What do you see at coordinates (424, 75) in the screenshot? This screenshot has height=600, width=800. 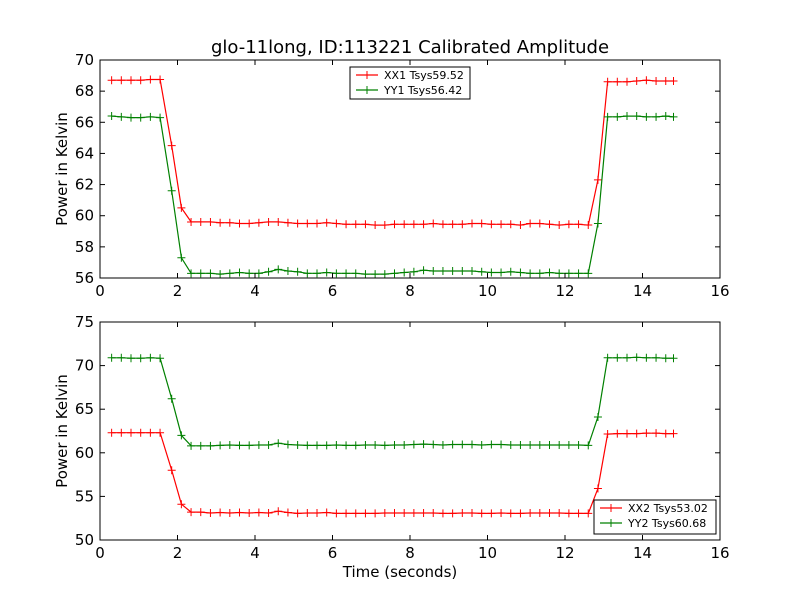 I see `legend-entry: XX1 Tsys59.52` at bounding box center [424, 75].